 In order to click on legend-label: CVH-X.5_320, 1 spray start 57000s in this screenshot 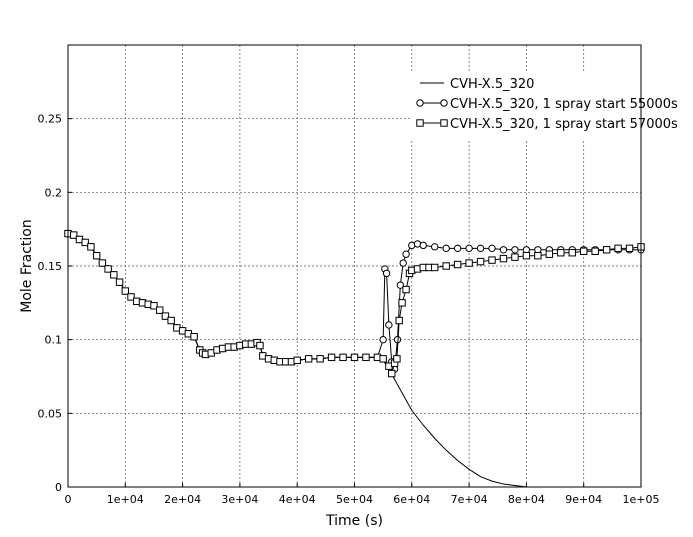, I will do `click(564, 124)`.